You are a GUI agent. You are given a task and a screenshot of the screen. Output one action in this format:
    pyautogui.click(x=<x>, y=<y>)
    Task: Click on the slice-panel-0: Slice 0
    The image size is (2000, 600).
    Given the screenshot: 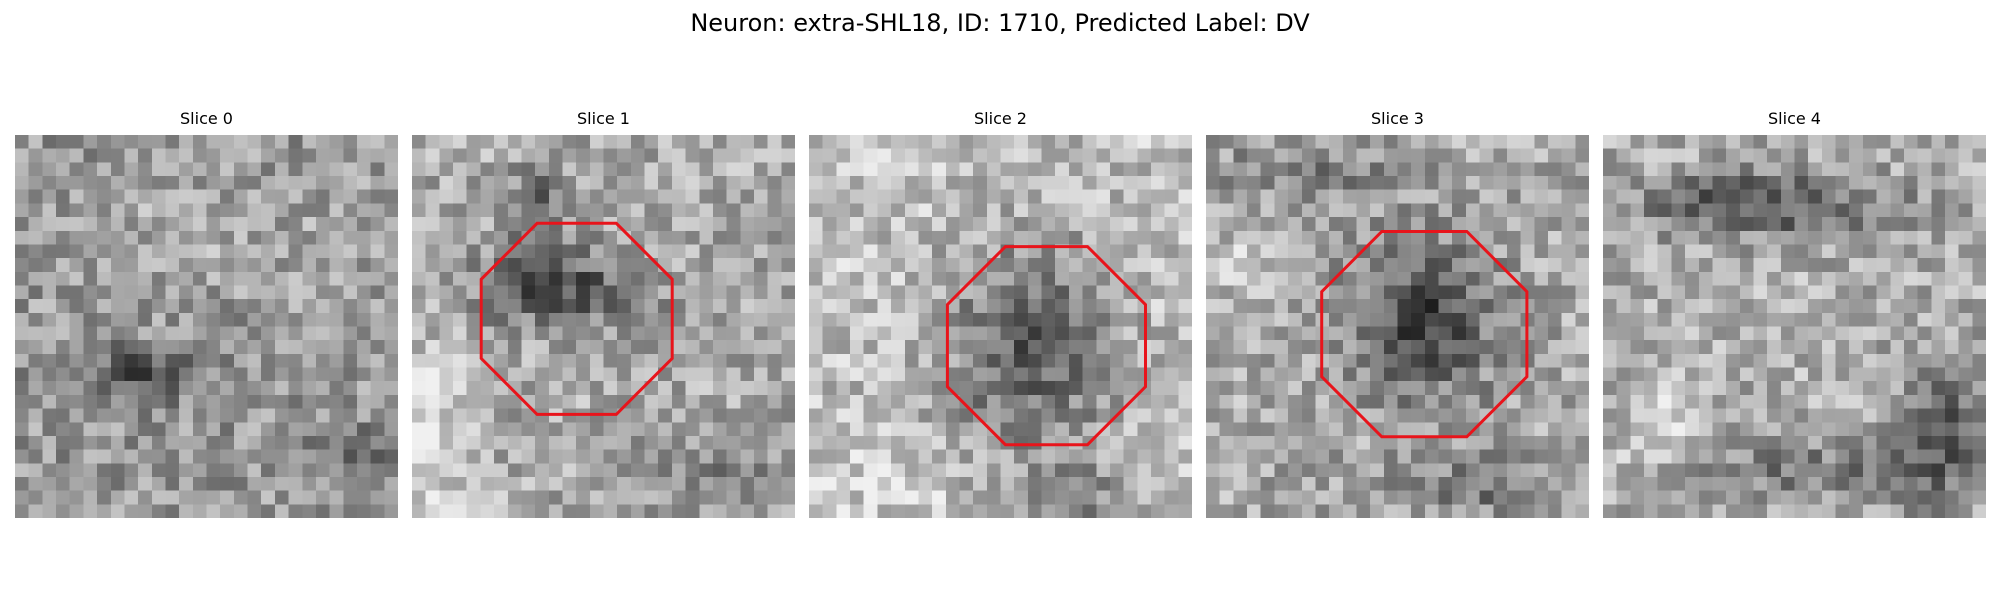 What is the action you would take?
    pyautogui.click(x=206, y=119)
    